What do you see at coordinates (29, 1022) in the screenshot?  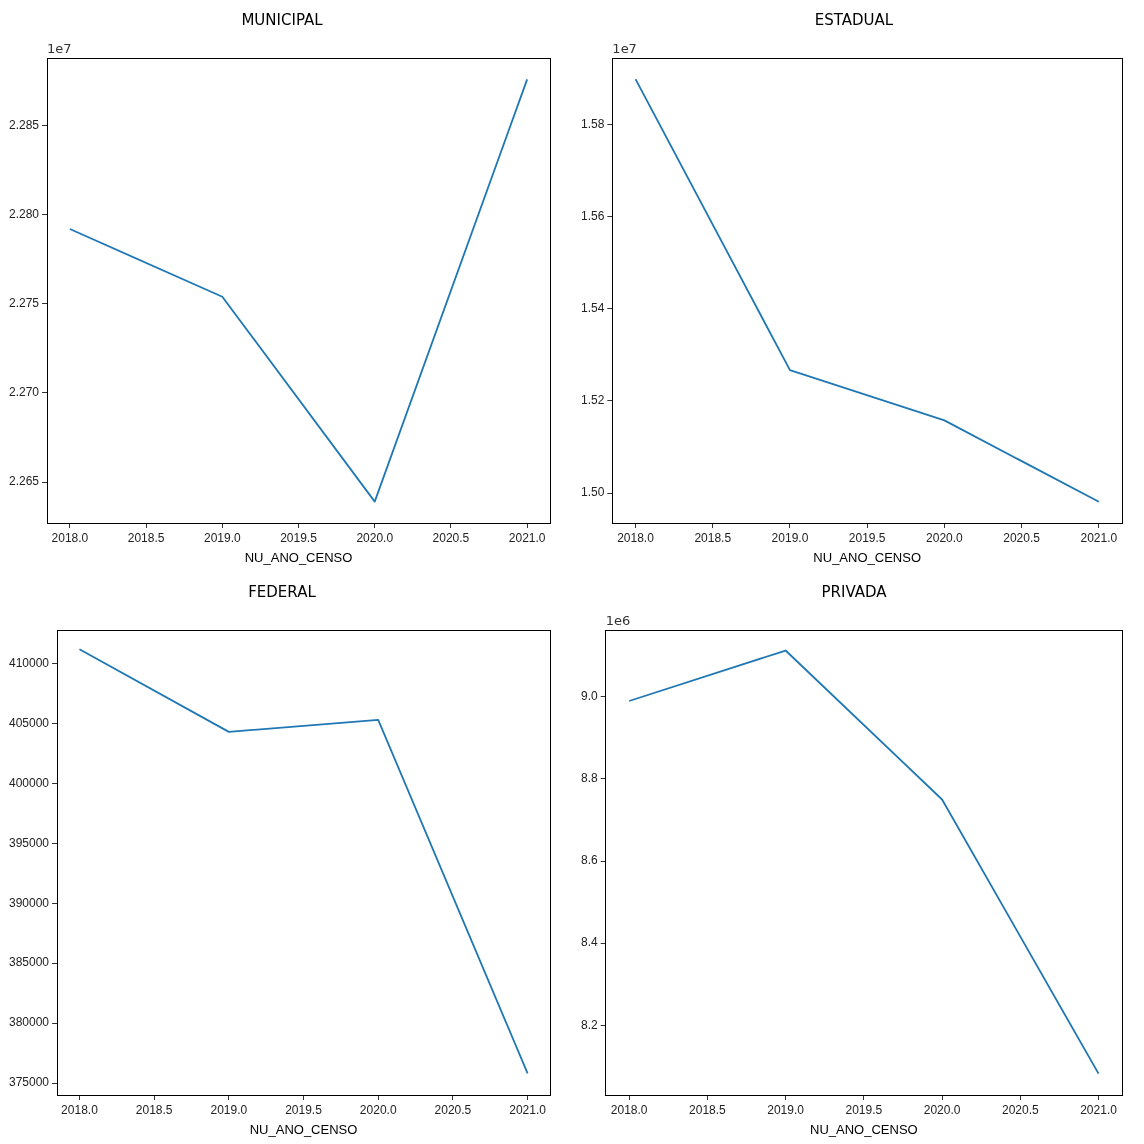 I see `y-tick-label: 380000` at bounding box center [29, 1022].